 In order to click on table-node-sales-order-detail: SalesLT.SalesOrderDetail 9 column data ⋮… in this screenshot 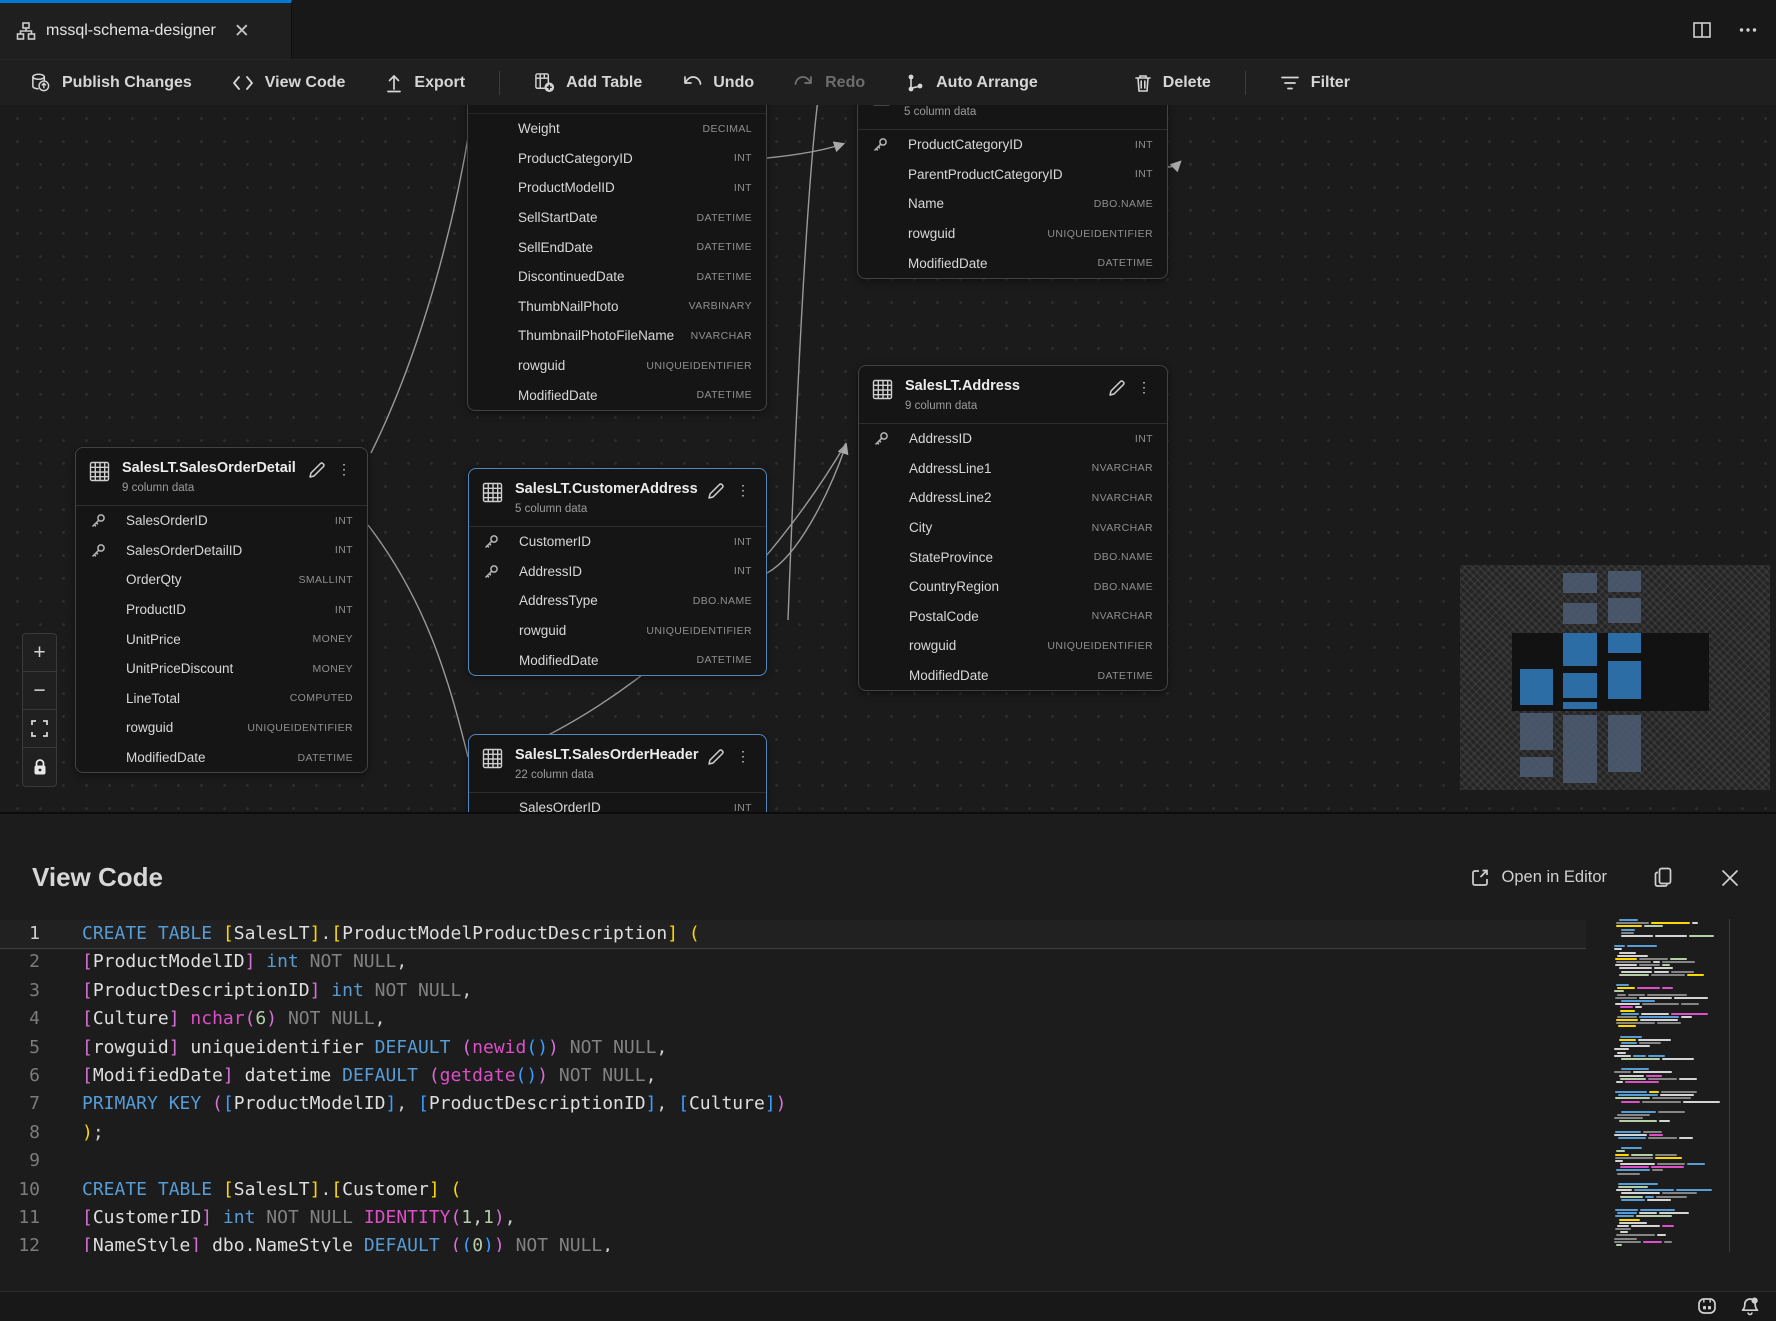, I will do `click(221, 610)`.